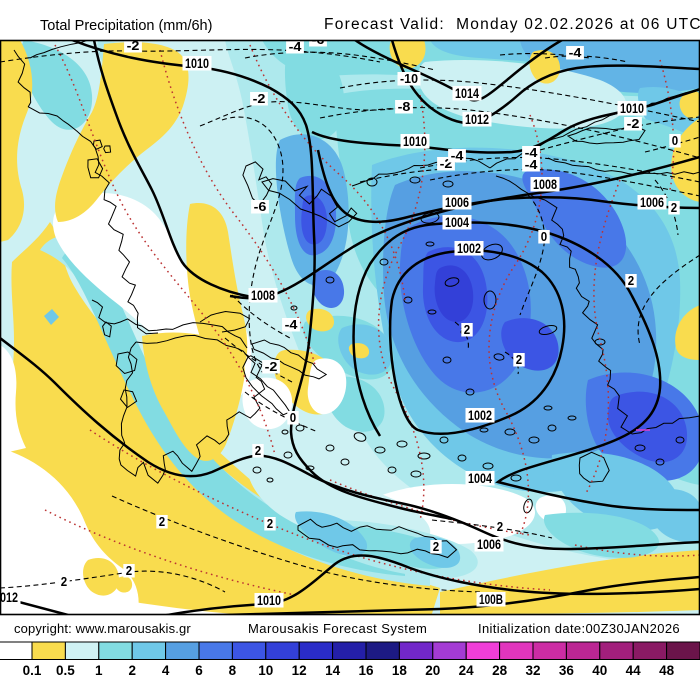  Describe the element at coordinates (400, 670) in the screenshot. I see `svg-text: 18` at that location.